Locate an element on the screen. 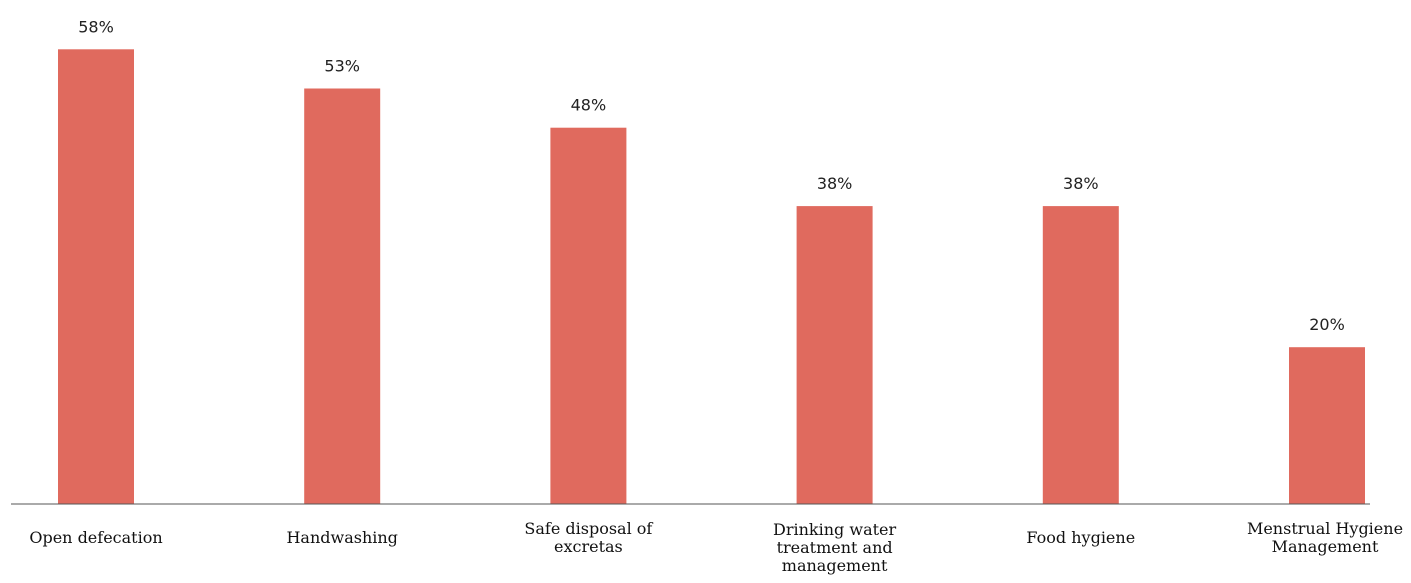  category-label-line: Drinking water is located at coordinates (834, 529).